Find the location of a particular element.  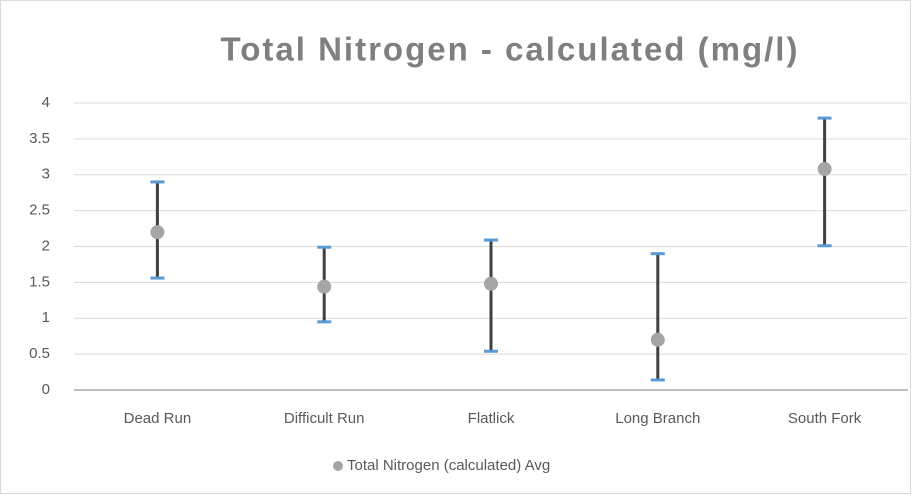

y-tick-label: 3 is located at coordinates (46, 174).